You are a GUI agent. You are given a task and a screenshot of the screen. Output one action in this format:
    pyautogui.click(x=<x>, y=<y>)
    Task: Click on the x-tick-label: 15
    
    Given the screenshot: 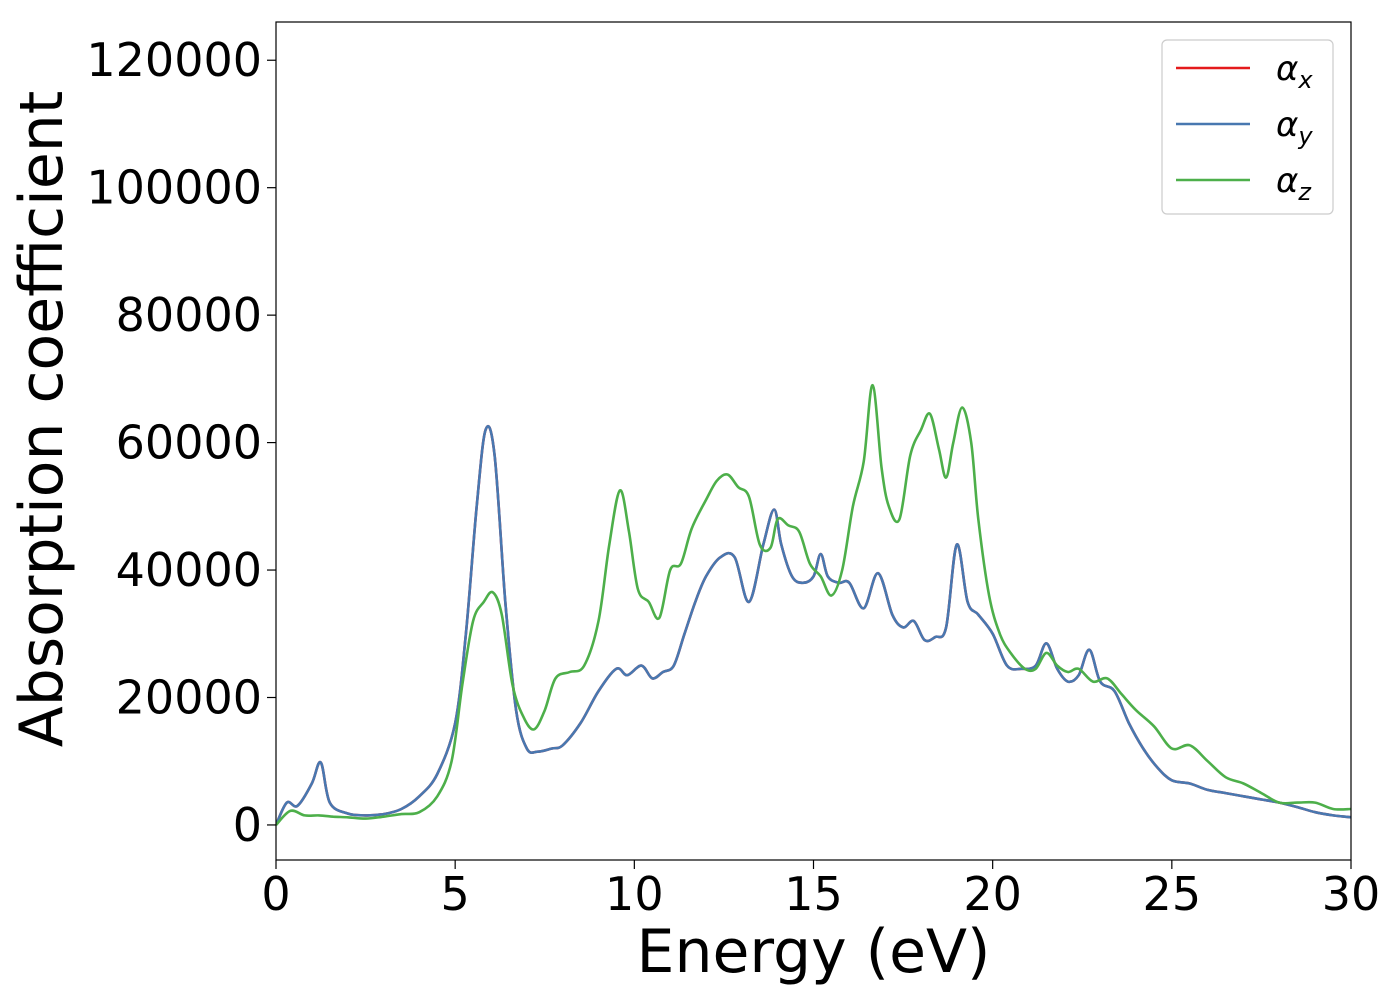 What is the action you would take?
    pyautogui.click(x=813, y=894)
    